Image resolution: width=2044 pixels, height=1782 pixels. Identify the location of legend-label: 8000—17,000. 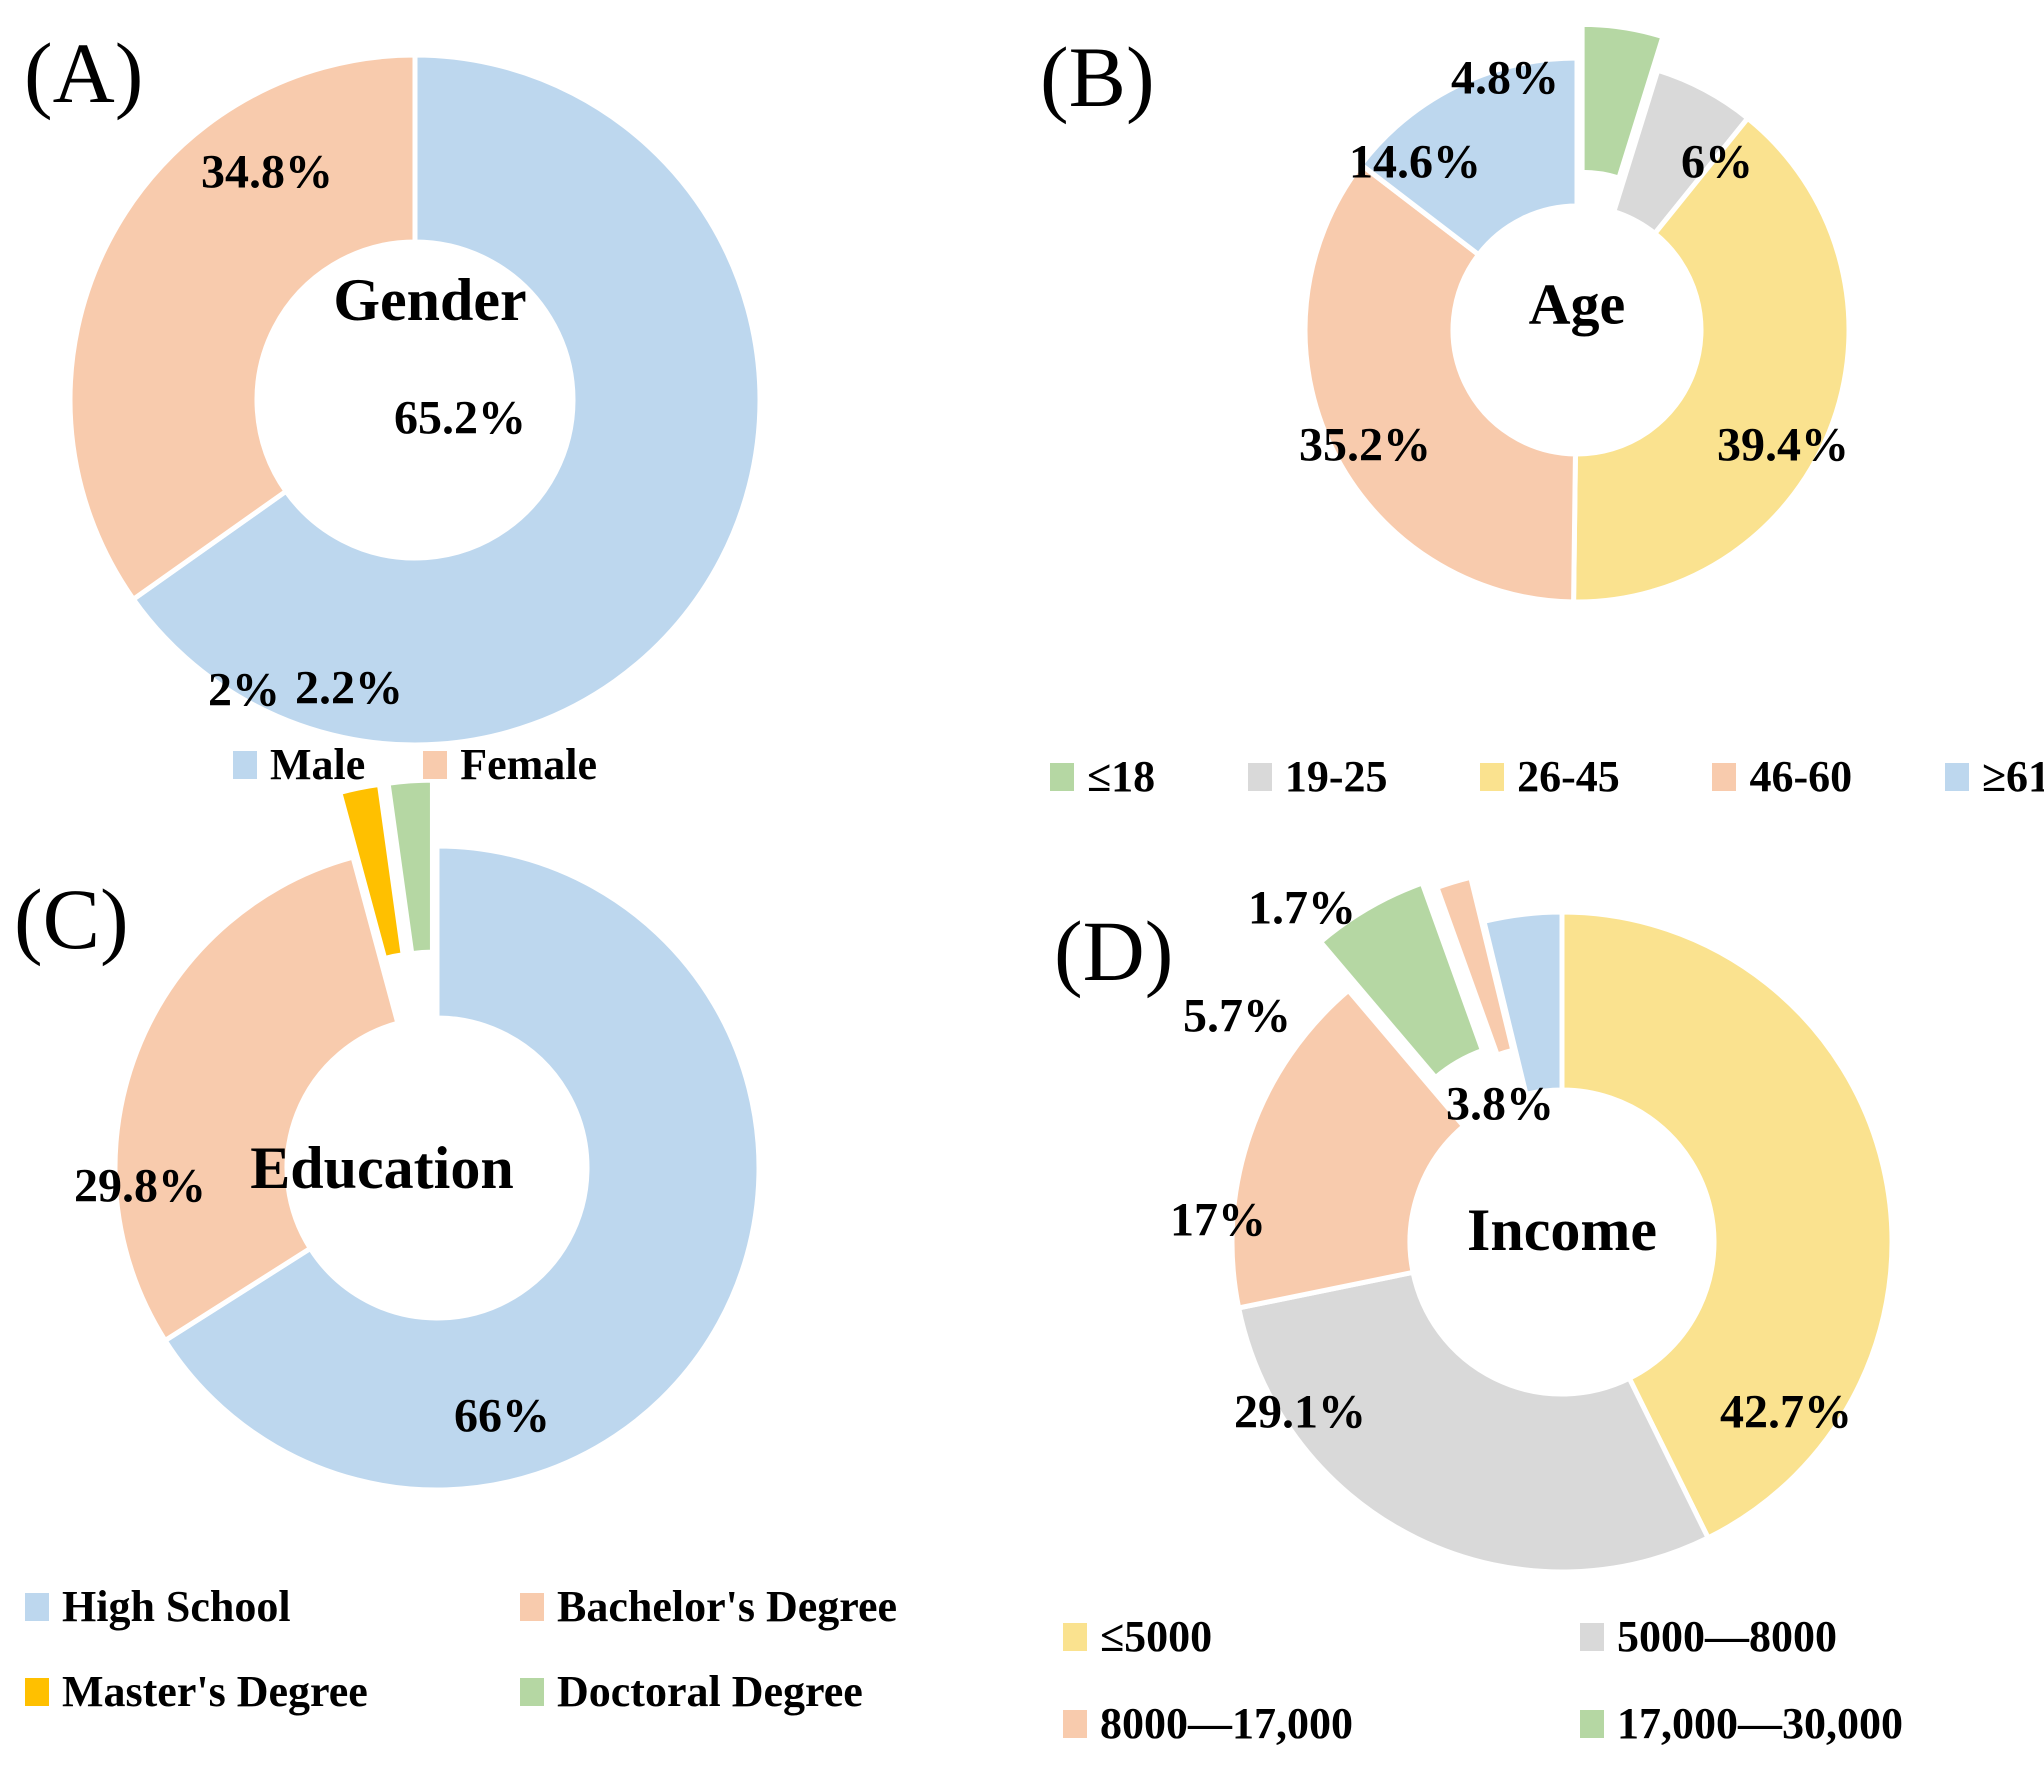
(1226, 1723).